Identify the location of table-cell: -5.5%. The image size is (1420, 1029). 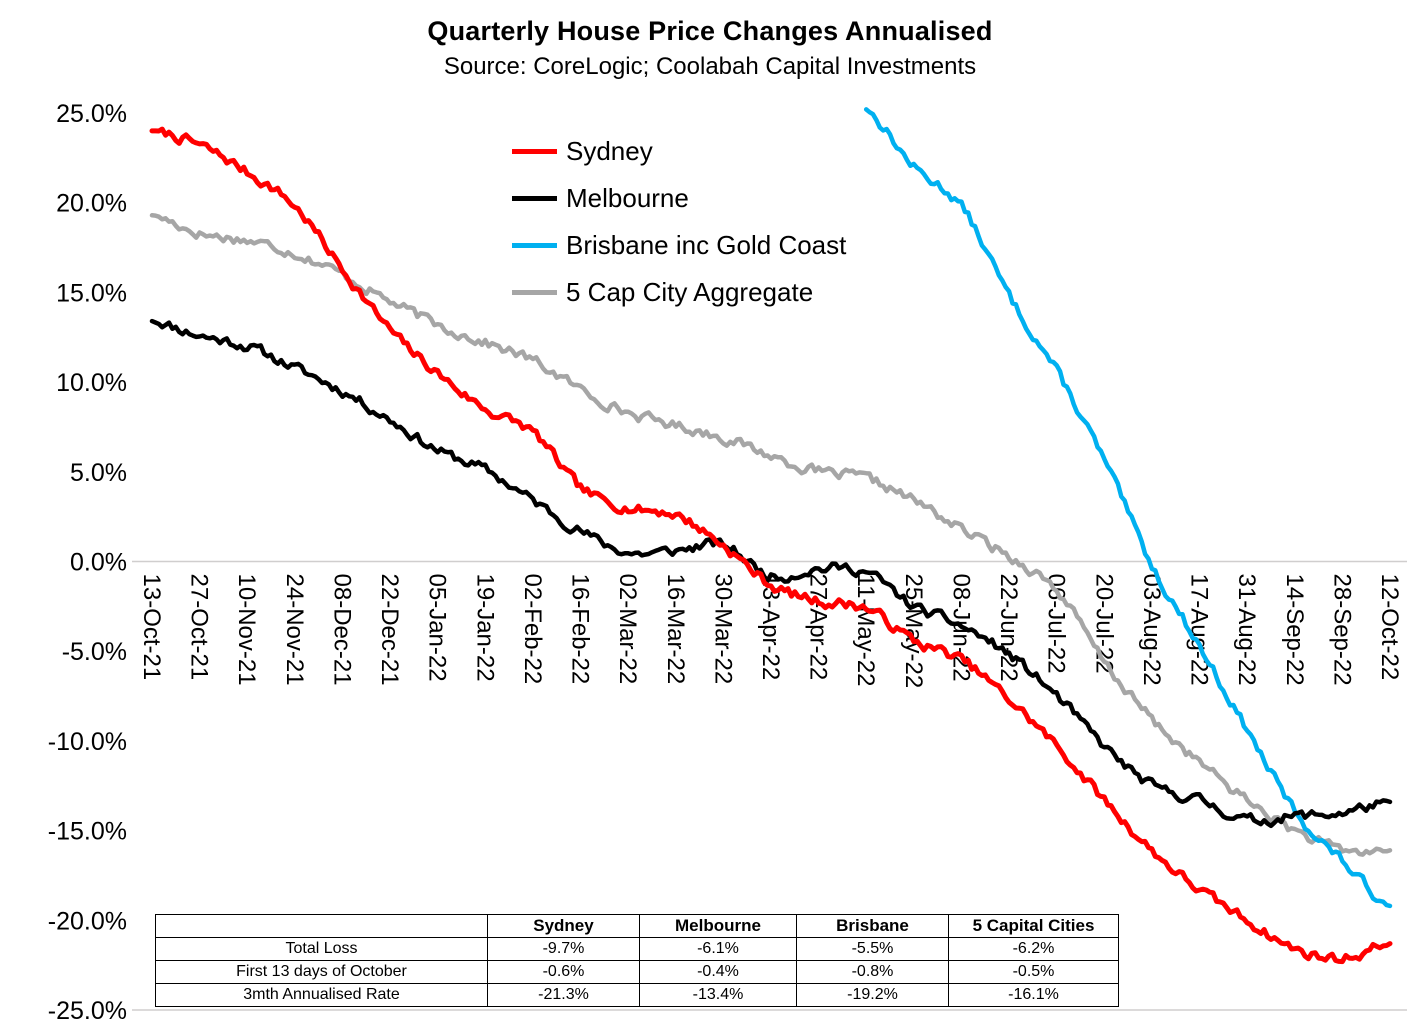
(872, 949).